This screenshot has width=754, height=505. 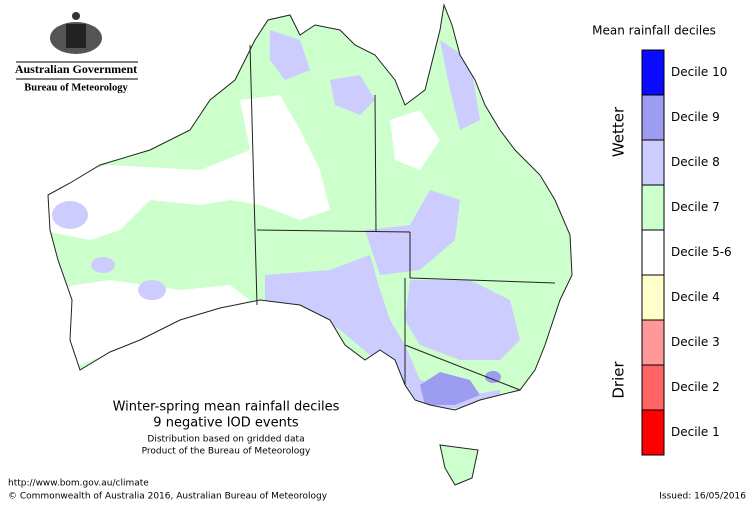 I want to click on legend-label: Decile 8, so click(x=695, y=162).